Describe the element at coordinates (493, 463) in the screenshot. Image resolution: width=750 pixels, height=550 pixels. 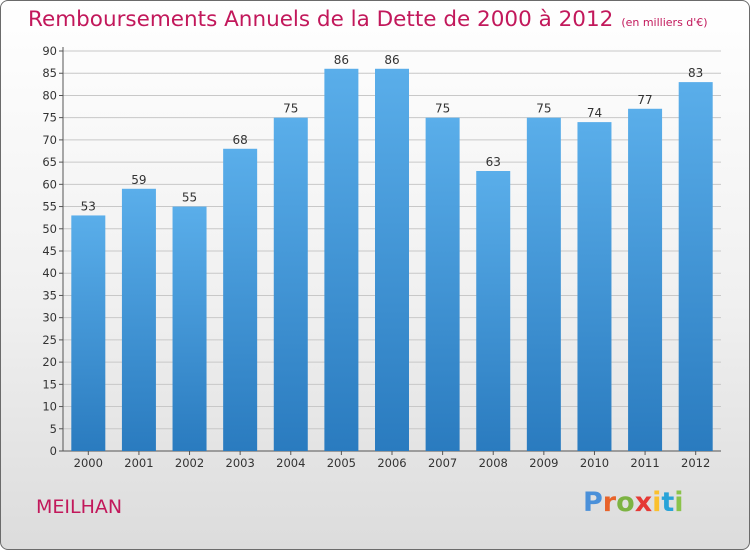
I see `x-tick-label: 2008` at that location.